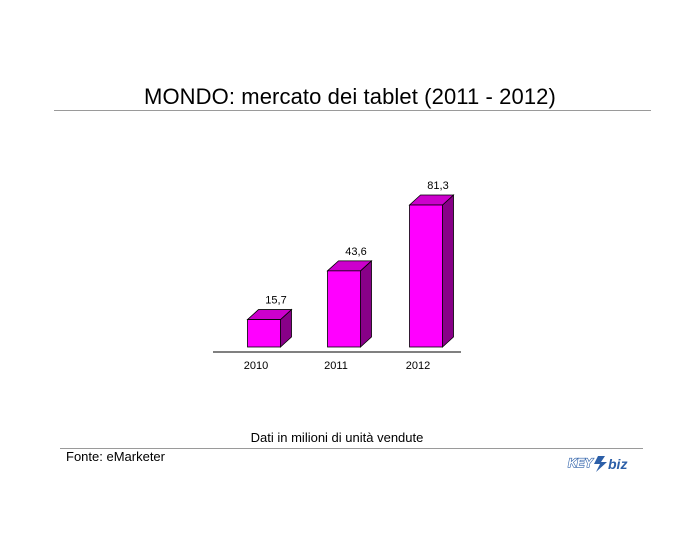 This screenshot has height=550, width=700. What do you see at coordinates (275, 301) in the screenshot?
I see `data-label-2010: 15,7` at bounding box center [275, 301].